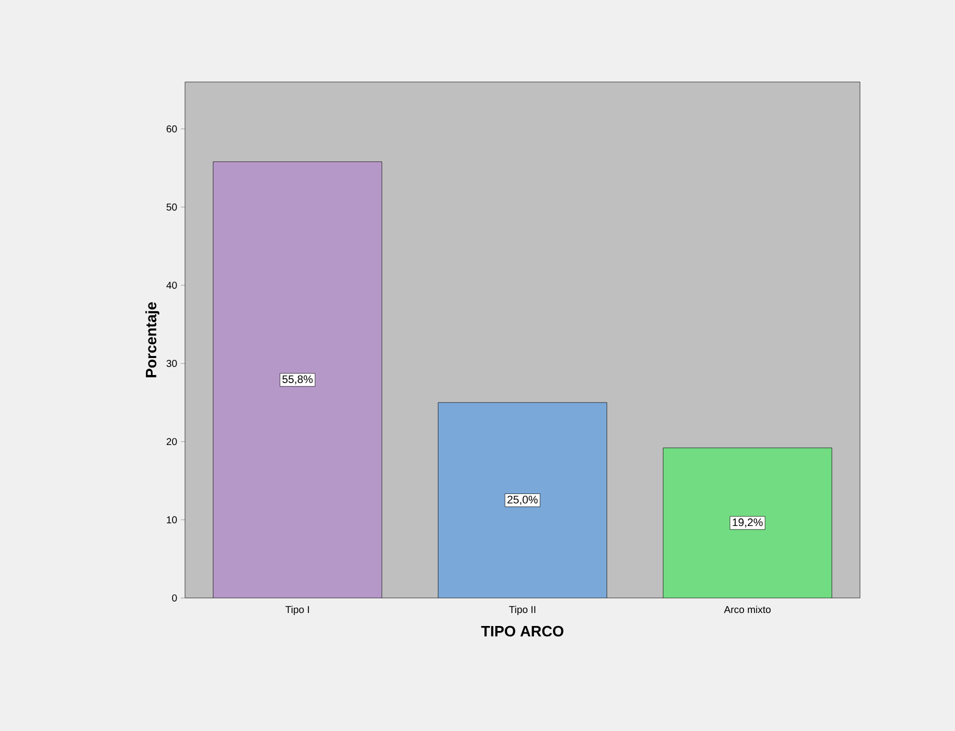 The width and height of the screenshot is (955, 731). Describe the element at coordinates (297, 611) in the screenshot. I see `x-tick-label: Tipo I` at that location.